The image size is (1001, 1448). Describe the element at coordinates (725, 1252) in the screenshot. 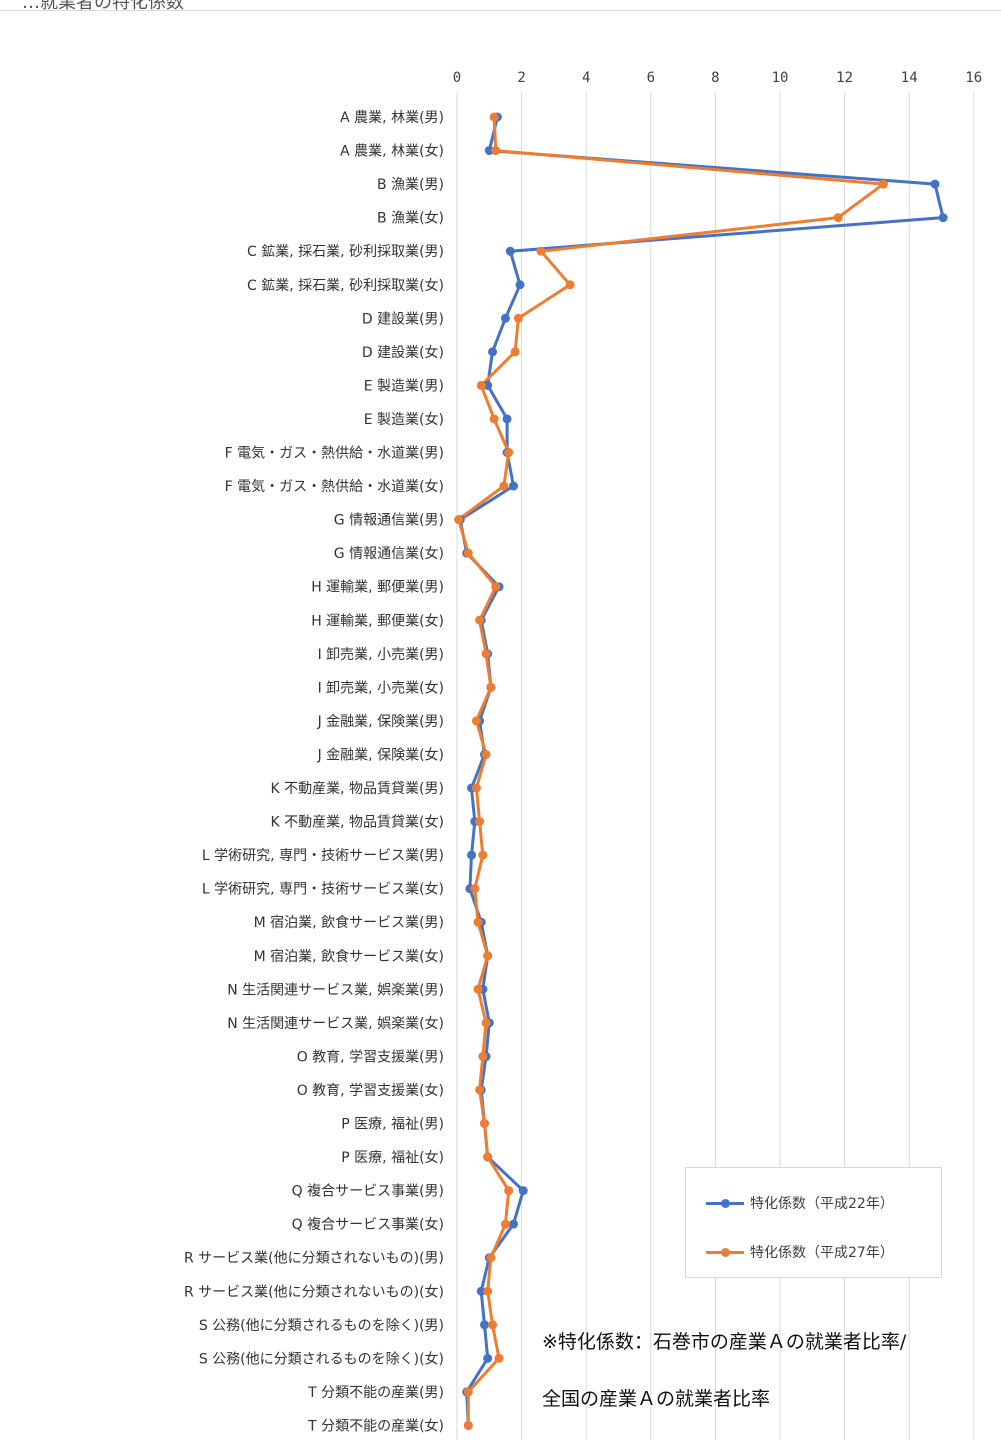

I see `legend-swatch-h27` at that location.